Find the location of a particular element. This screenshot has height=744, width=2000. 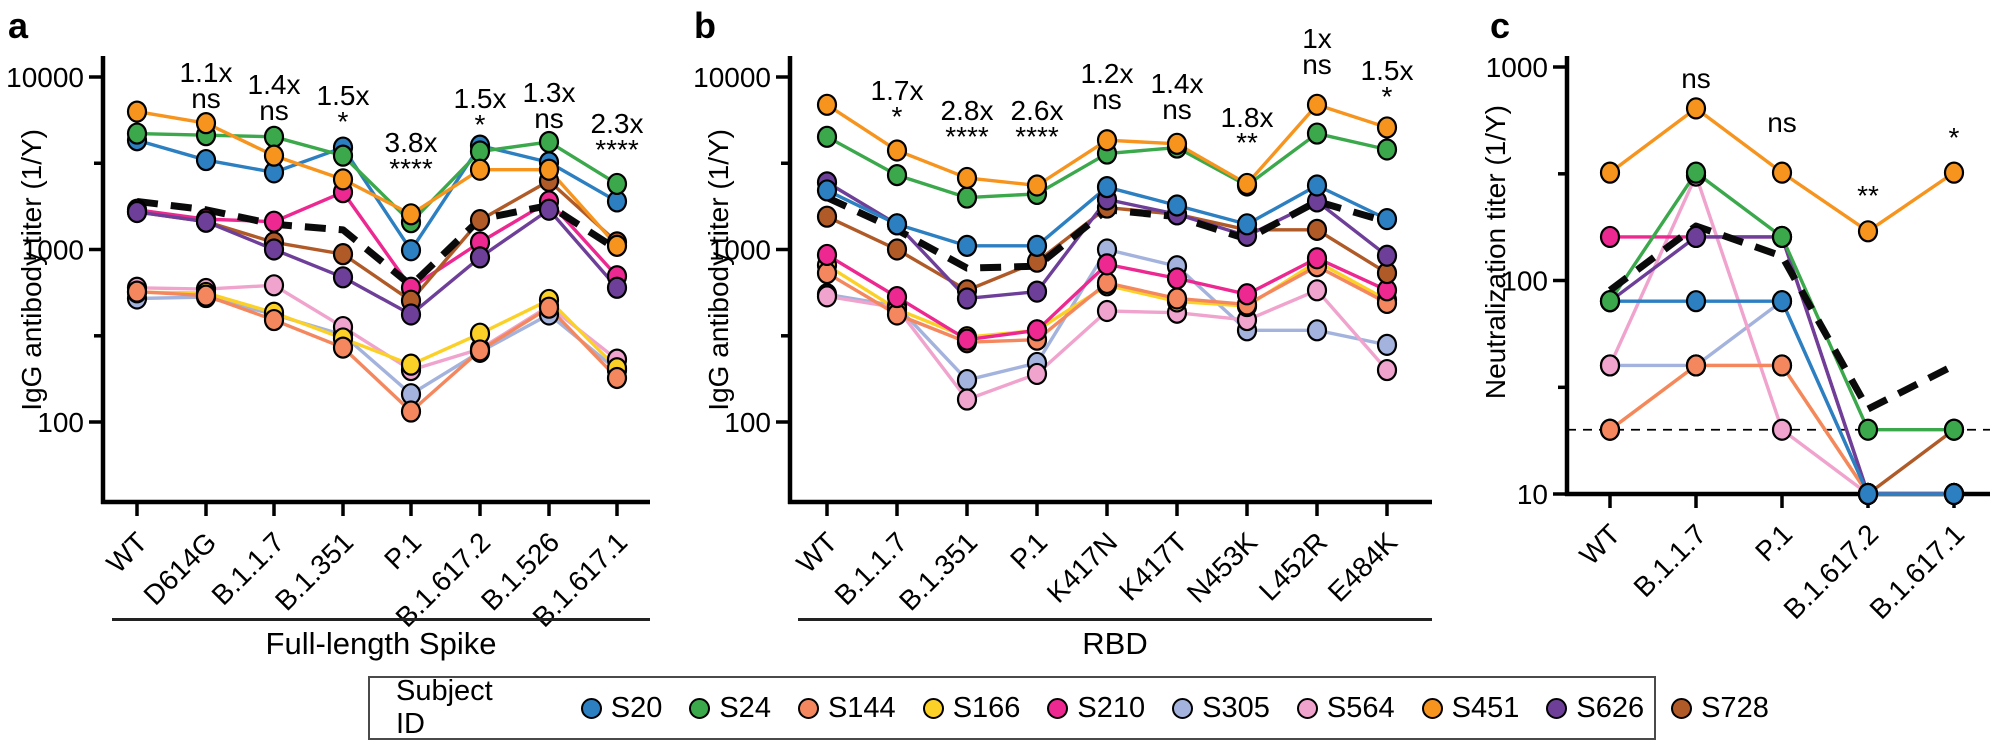

legend-label: S24 is located at coordinates (745, 707).